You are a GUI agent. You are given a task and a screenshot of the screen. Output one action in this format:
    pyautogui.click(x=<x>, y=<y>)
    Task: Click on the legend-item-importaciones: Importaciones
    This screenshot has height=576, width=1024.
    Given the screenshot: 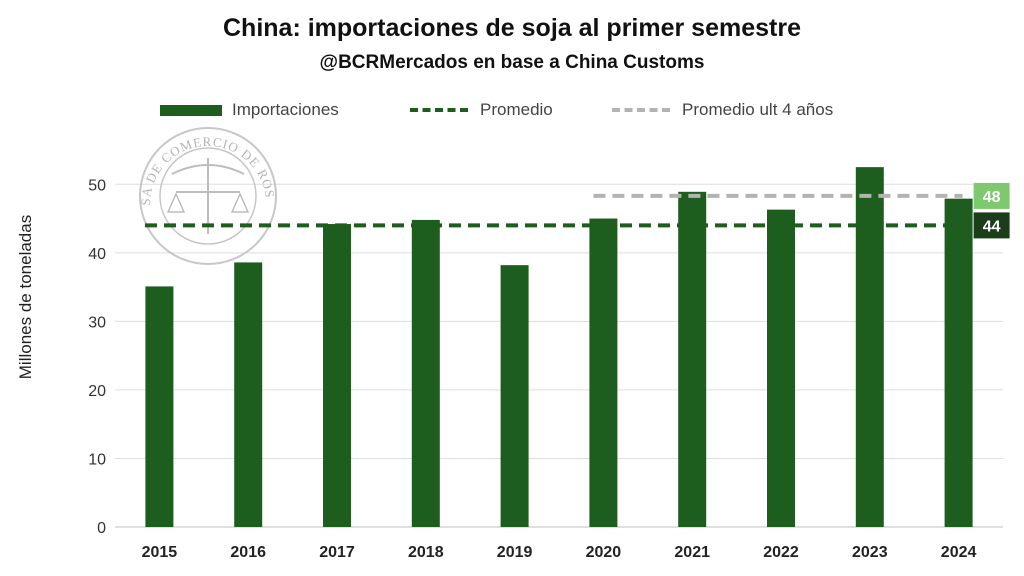 What is the action you would take?
    pyautogui.click(x=249, y=110)
    